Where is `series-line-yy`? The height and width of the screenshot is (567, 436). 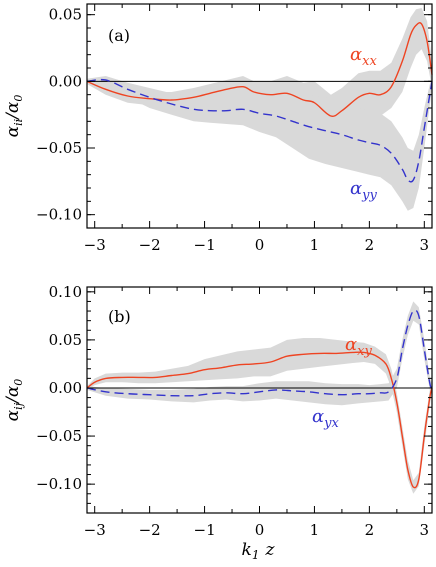 series-line-yy is located at coordinates (259, 130).